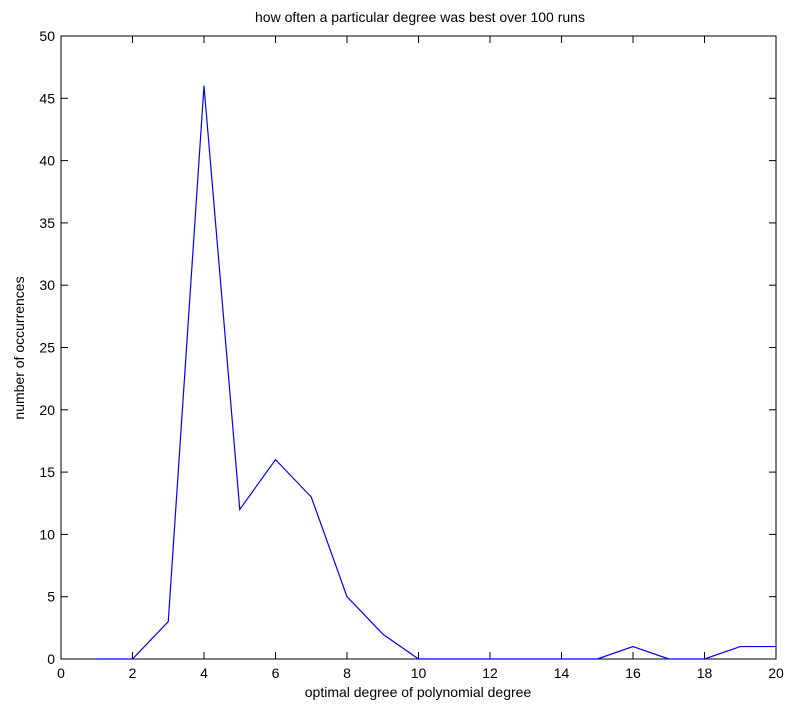 Image resolution: width=787 pixels, height=707 pixels. What do you see at coordinates (47, 98) in the screenshot?
I see `y-tick-label: 45` at bounding box center [47, 98].